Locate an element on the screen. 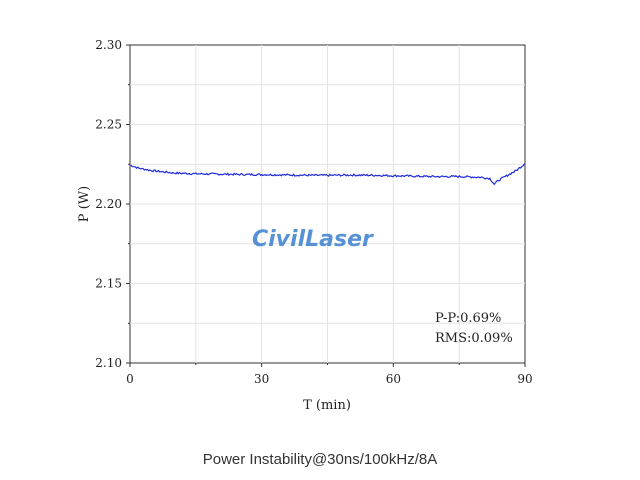 The width and height of the screenshot is (640, 480). y-tick-labels: 2.10 2.15 2.20 2.25 2.30 is located at coordinates (108, 204).